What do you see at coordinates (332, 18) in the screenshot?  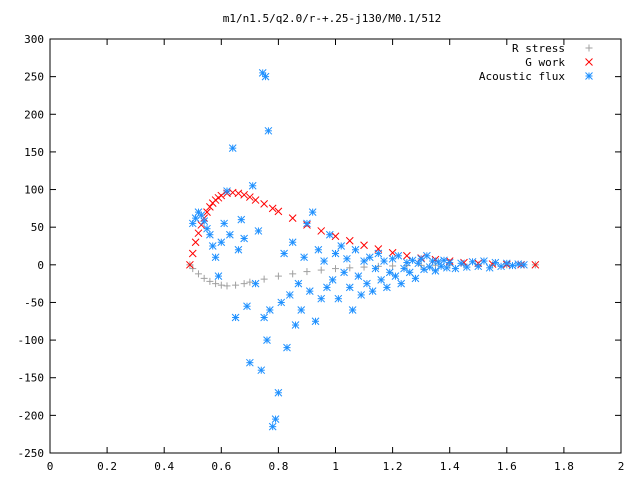 I see `chart-title: m1/n1.5/q2.0/r-+.25-j130/M0.1/512` at bounding box center [332, 18].